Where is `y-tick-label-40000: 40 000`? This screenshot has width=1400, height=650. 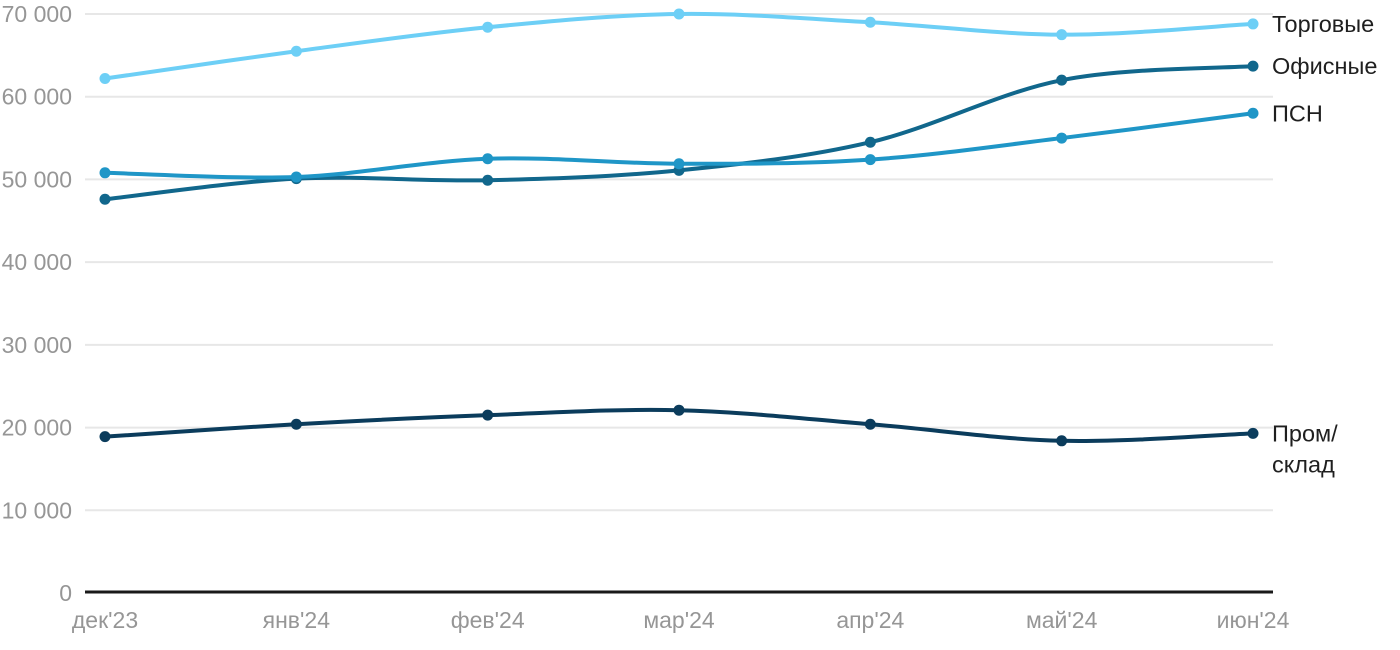 y-tick-label-40000: 40 000 is located at coordinates (37, 262).